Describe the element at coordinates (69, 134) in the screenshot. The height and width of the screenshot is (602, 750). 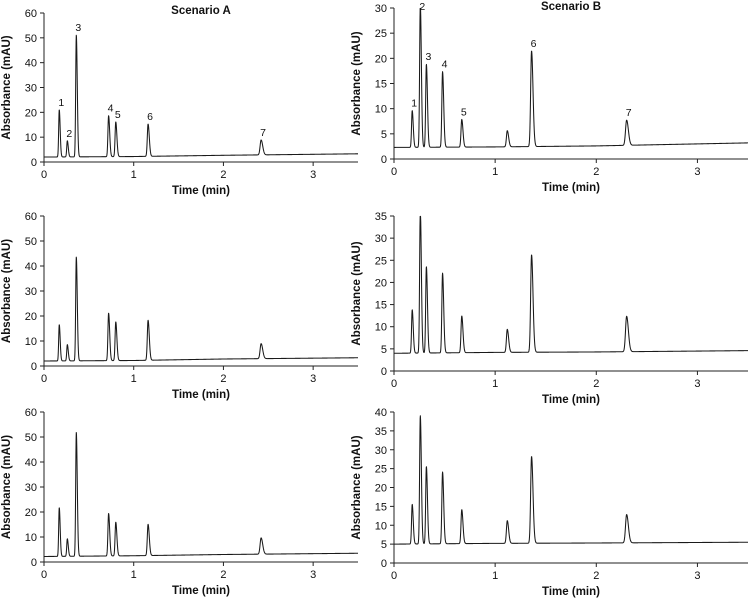
I see `peak-label: 2` at that location.